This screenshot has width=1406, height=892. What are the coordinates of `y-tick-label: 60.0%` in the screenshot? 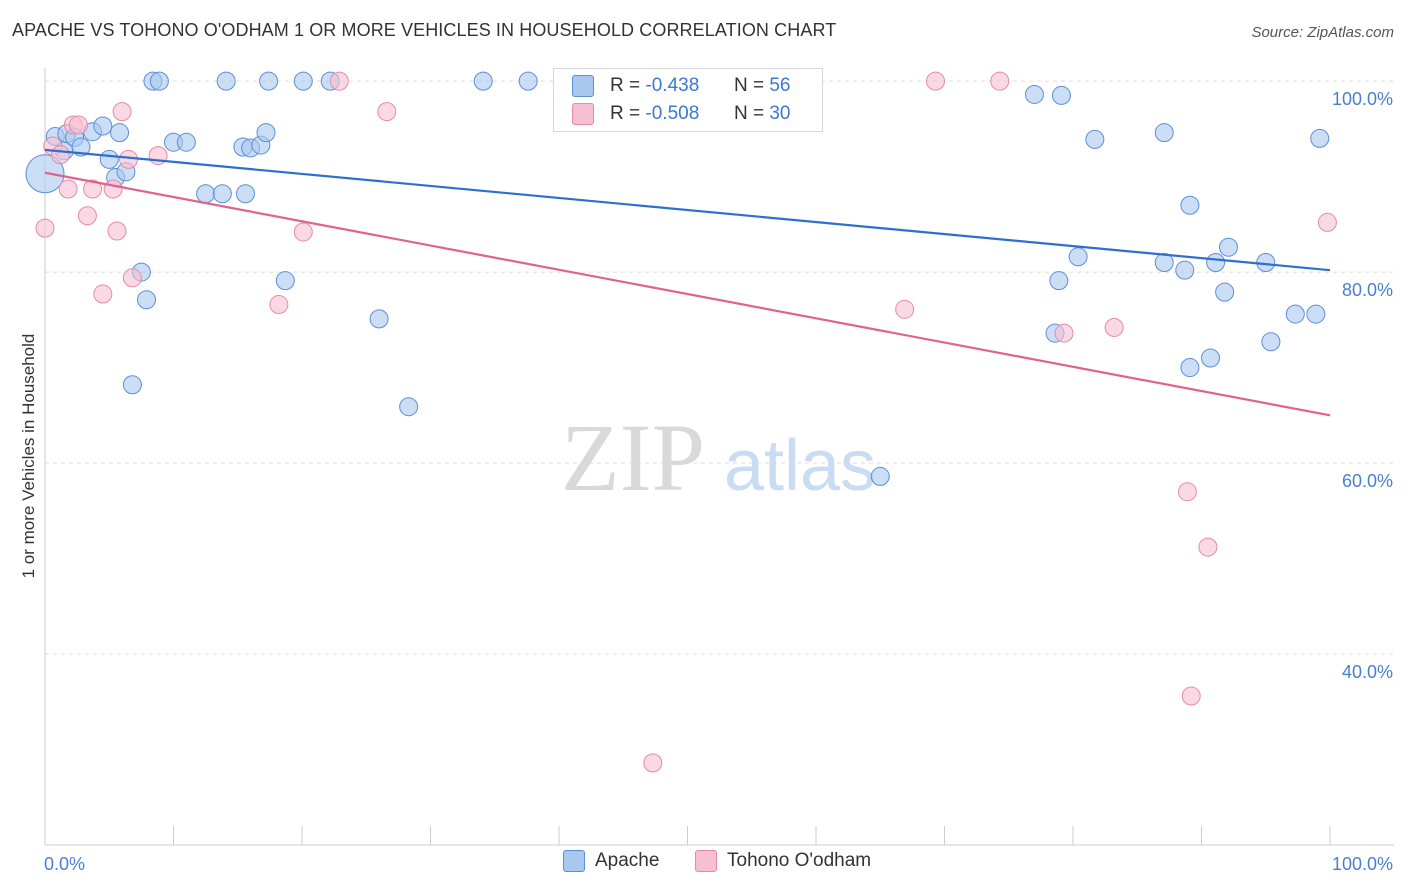 It's located at (1367, 481).